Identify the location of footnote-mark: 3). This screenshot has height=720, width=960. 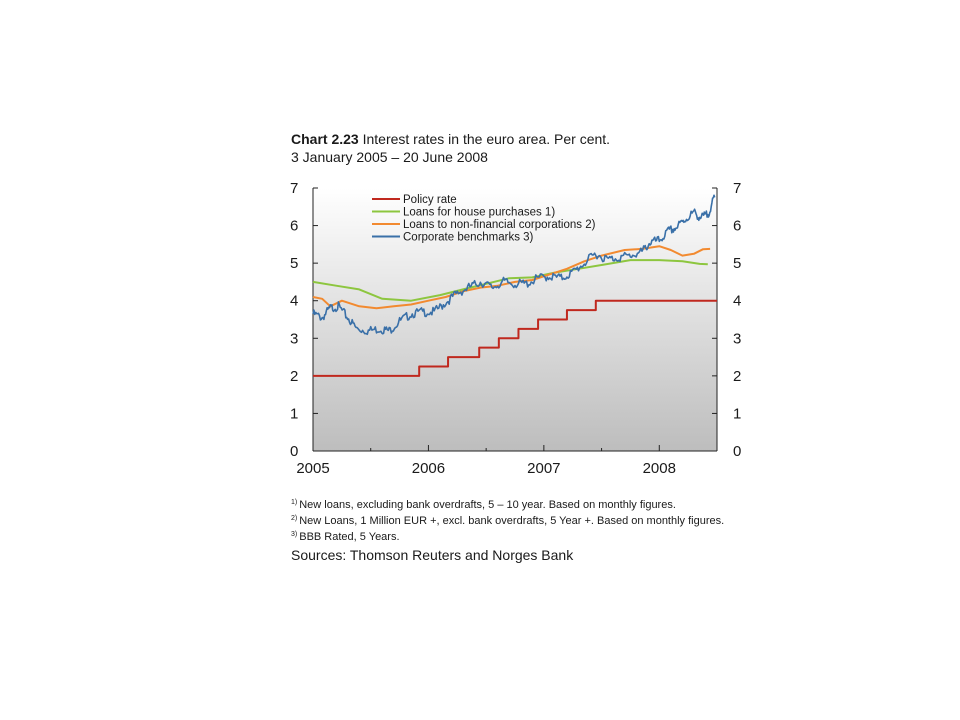
(294, 534).